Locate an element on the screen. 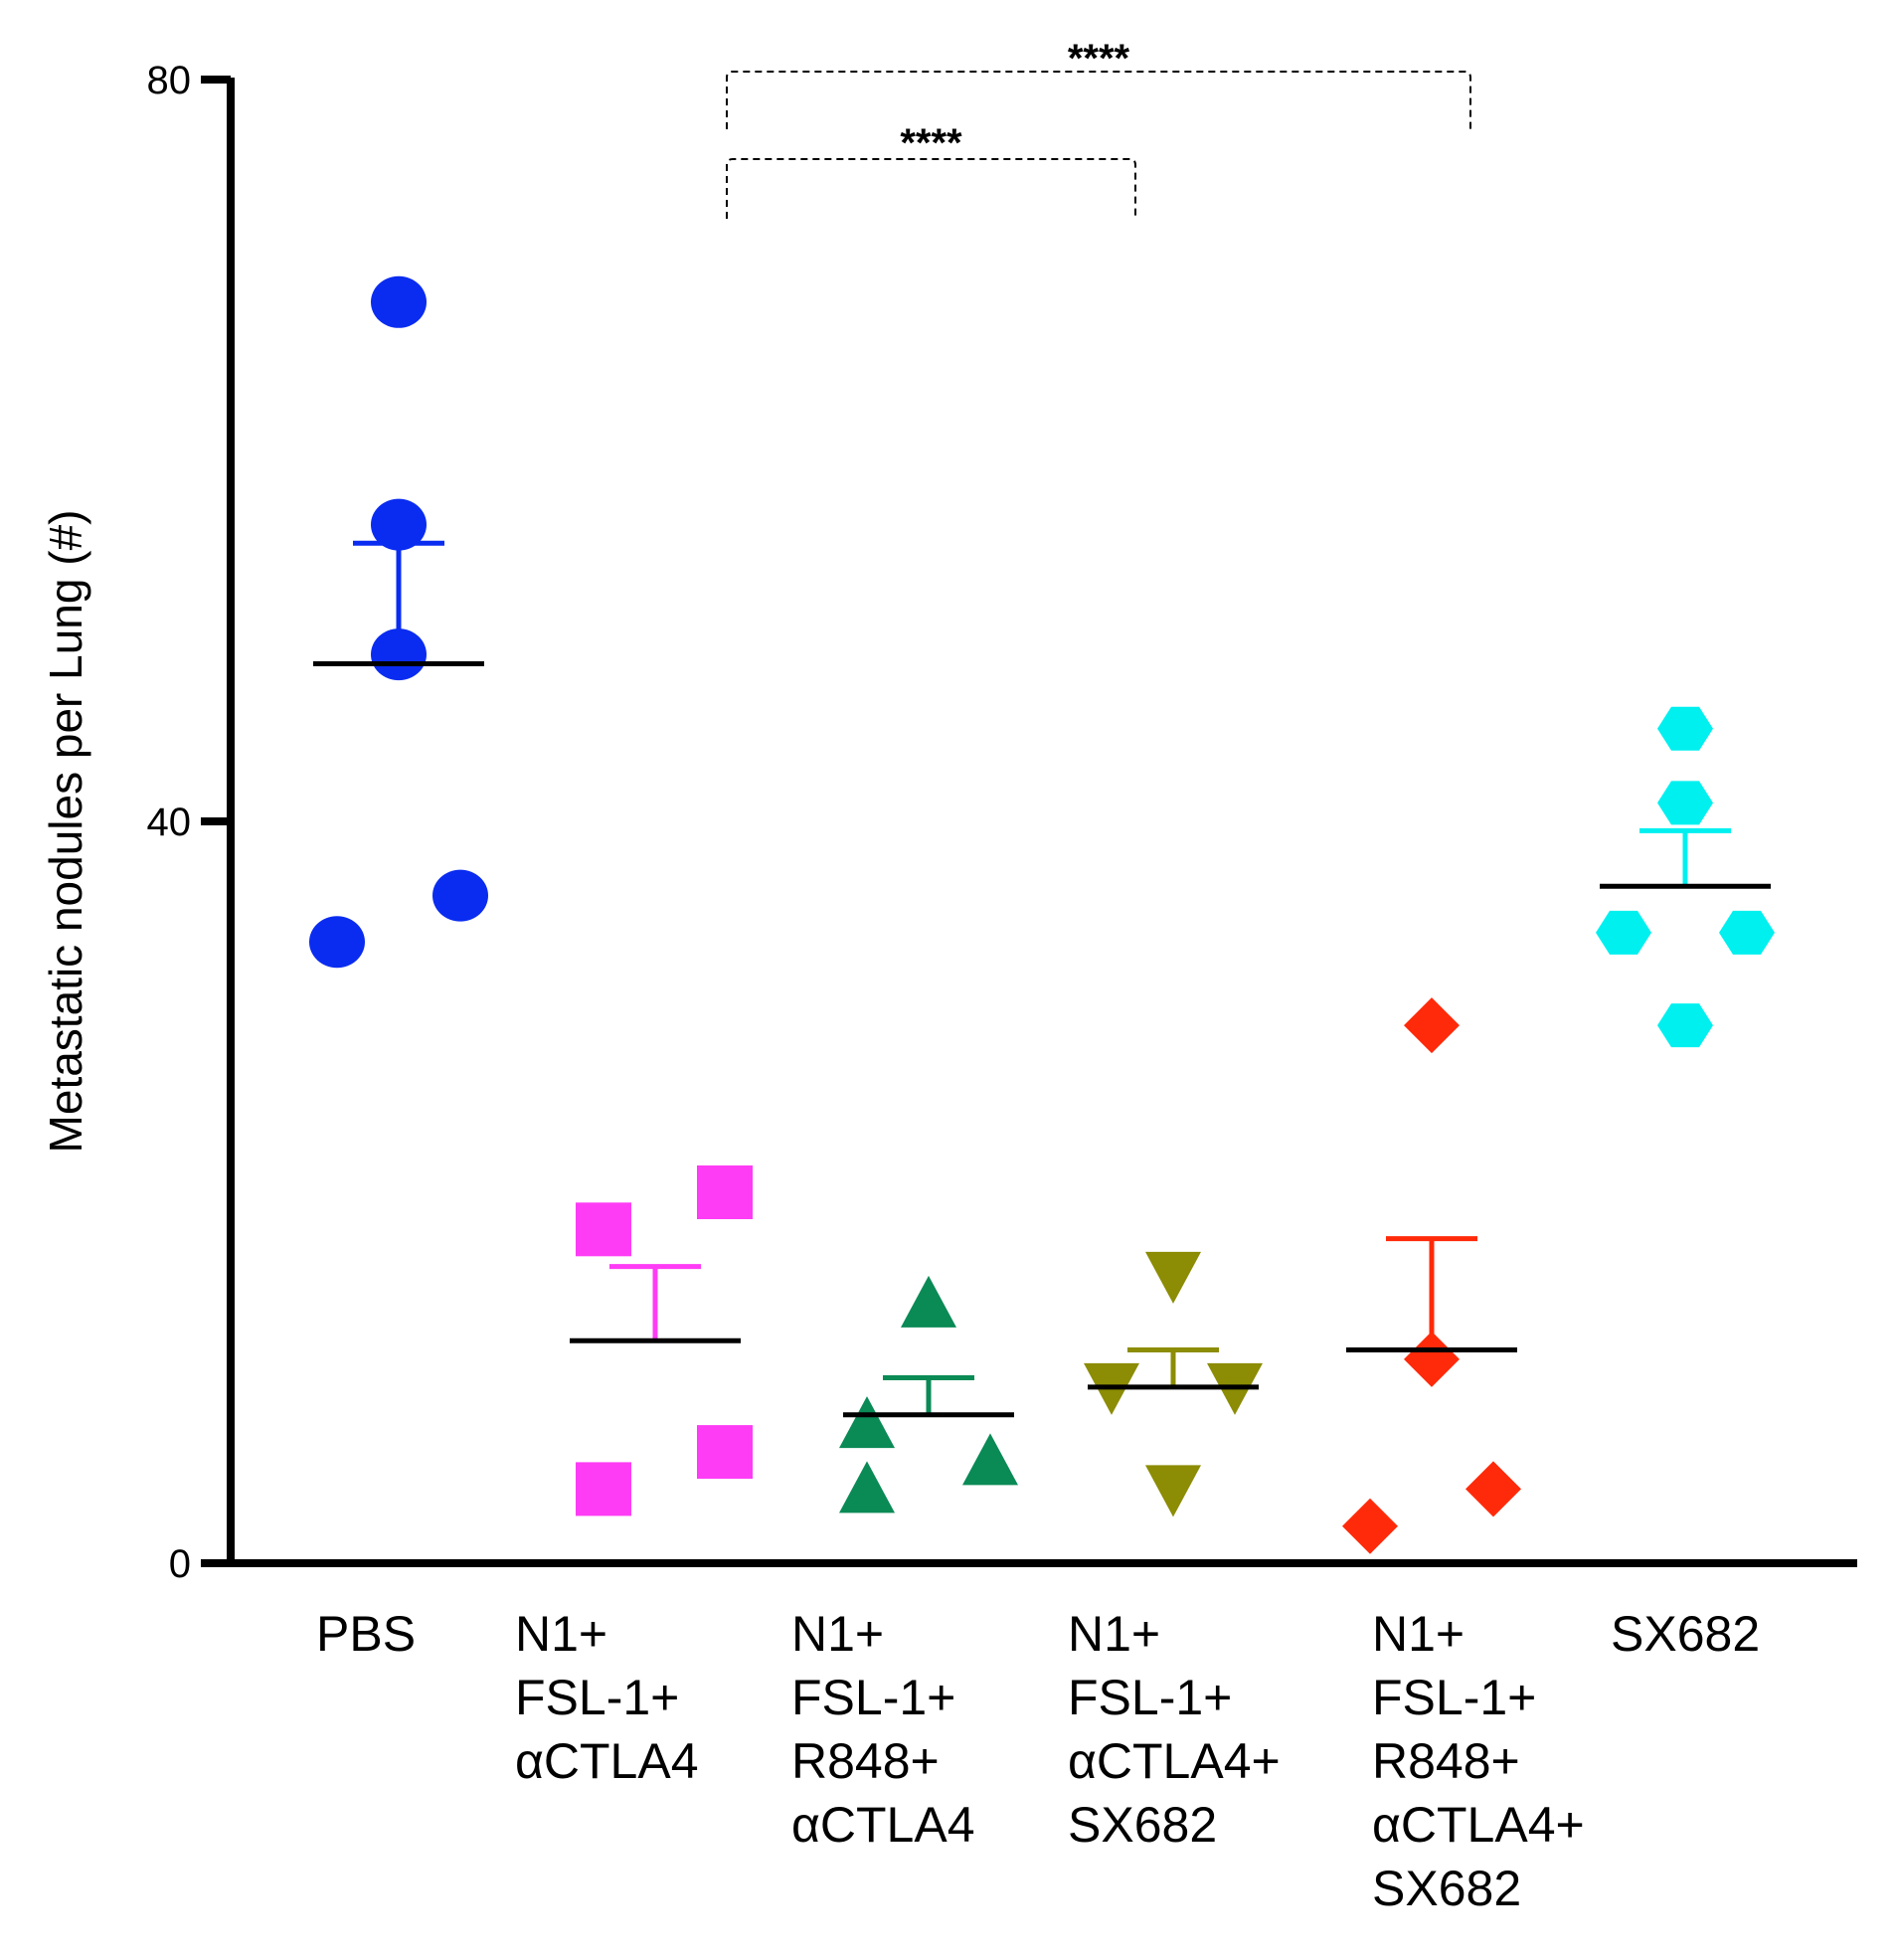  category-label: N1+ FSL-1+ R848+ αCTLA4+ SX682 is located at coordinates (1478, 1761).